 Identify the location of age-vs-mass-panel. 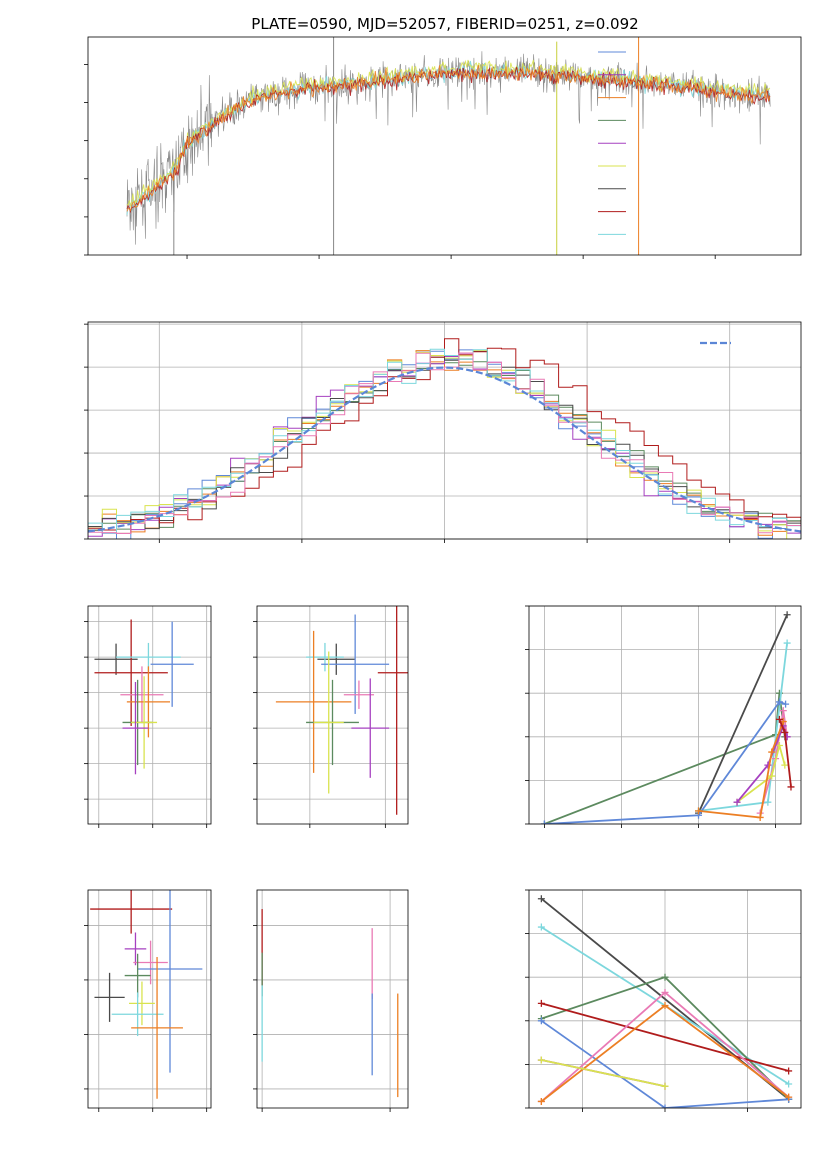
(331, 716).